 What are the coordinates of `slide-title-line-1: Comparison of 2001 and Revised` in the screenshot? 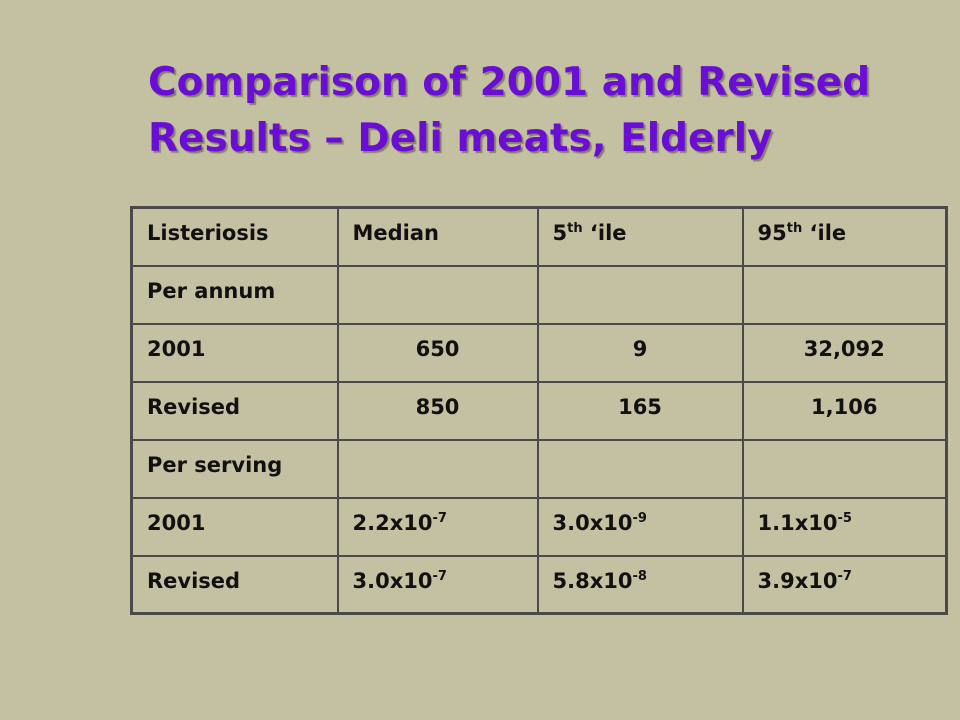 It's located at (509, 82).